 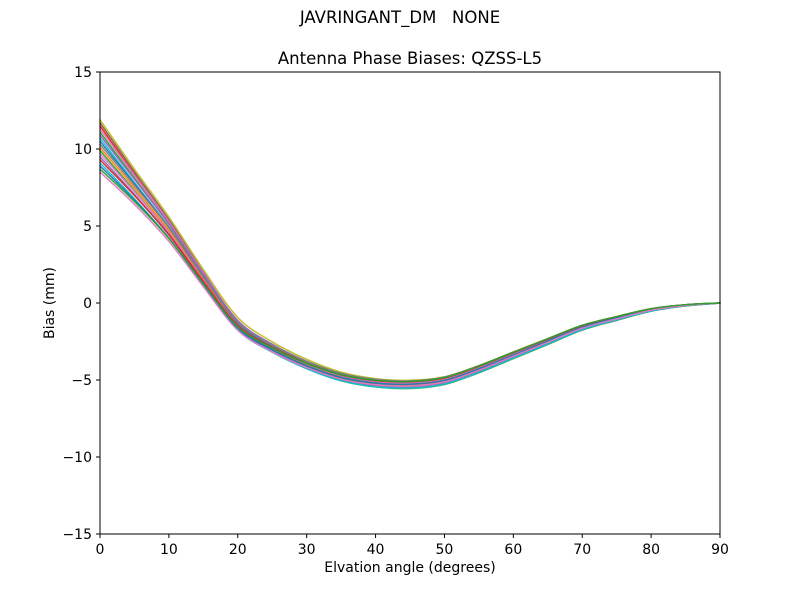 I want to click on x-tick-label: 20, so click(x=238, y=550).